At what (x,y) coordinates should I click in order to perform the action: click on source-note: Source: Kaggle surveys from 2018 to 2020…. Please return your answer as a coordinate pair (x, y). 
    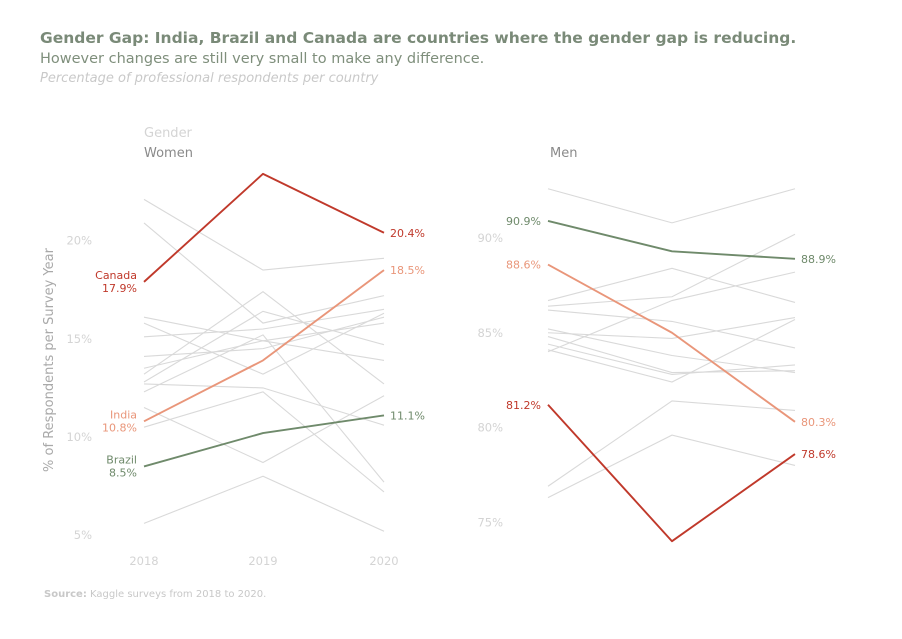
    Looking at the image, I should click on (155, 594).